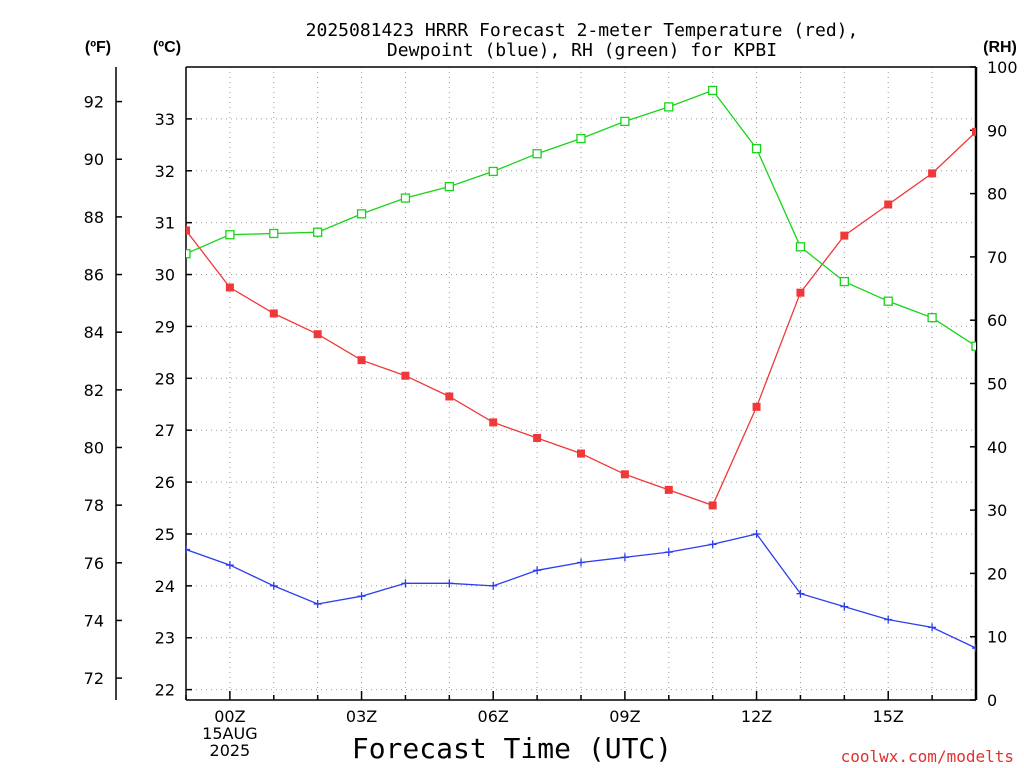  What do you see at coordinates (997, 257) in the screenshot?
I see `rh-tick-label: 70` at bounding box center [997, 257].